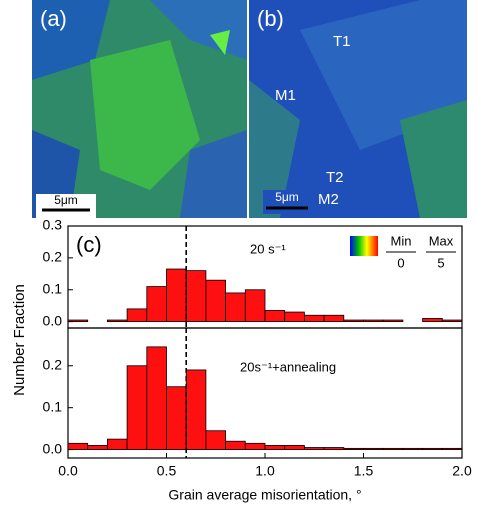  Describe the element at coordinates (167, 471) in the screenshot. I see `x-tick-label: 0.5` at that location.